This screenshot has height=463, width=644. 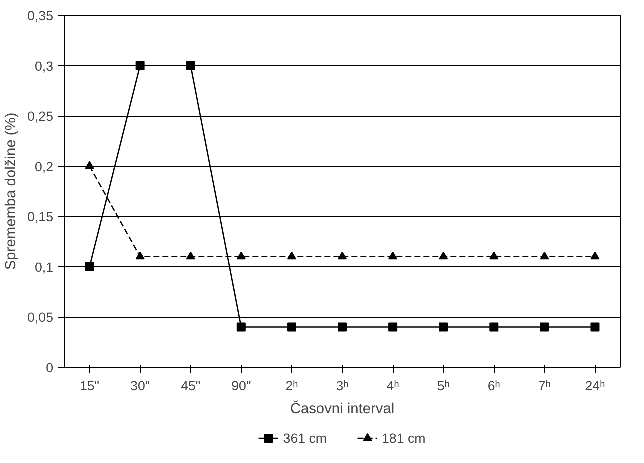 What do you see at coordinates (41, 318) in the screenshot?
I see `y-tick-label: 0,05` at bounding box center [41, 318].